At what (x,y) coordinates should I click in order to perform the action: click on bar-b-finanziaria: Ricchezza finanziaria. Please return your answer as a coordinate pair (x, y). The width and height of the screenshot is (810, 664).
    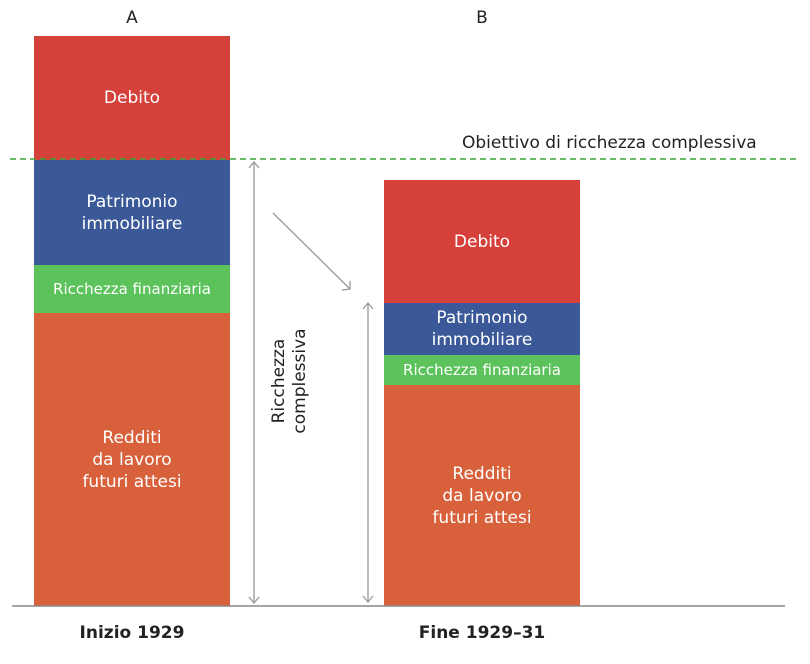
    Looking at the image, I should click on (482, 370).